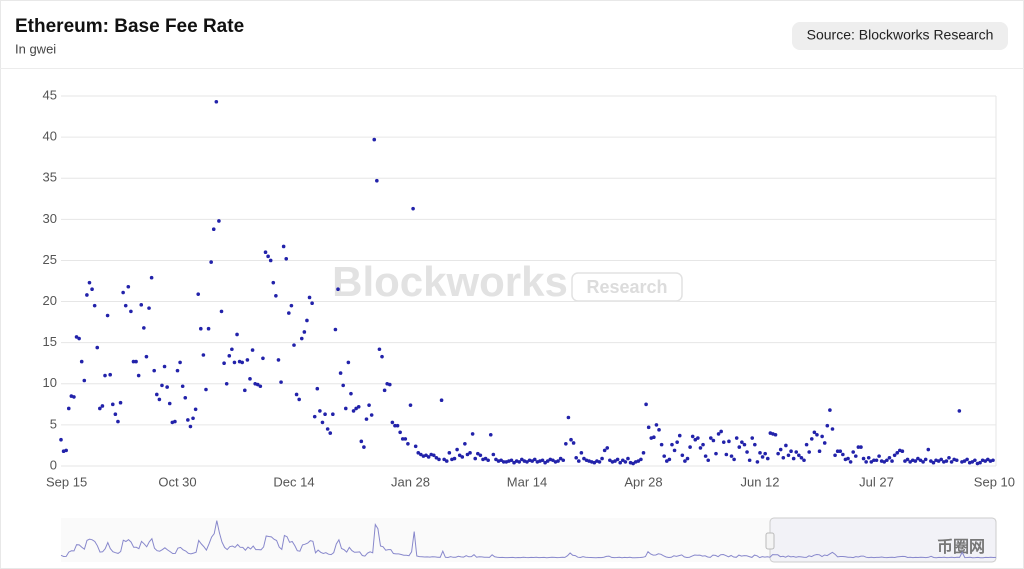 This screenshot has height=569, width=1024. What do you see at coordinates (129, 26) in the screenshot?
I see `chart-title: Ethereum: Base Fee Rate` at bounding box center [129, 26].